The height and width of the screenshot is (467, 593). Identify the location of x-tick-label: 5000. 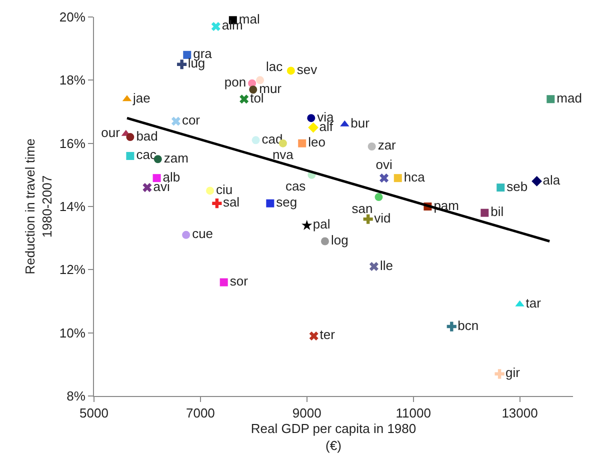
(94, 413).